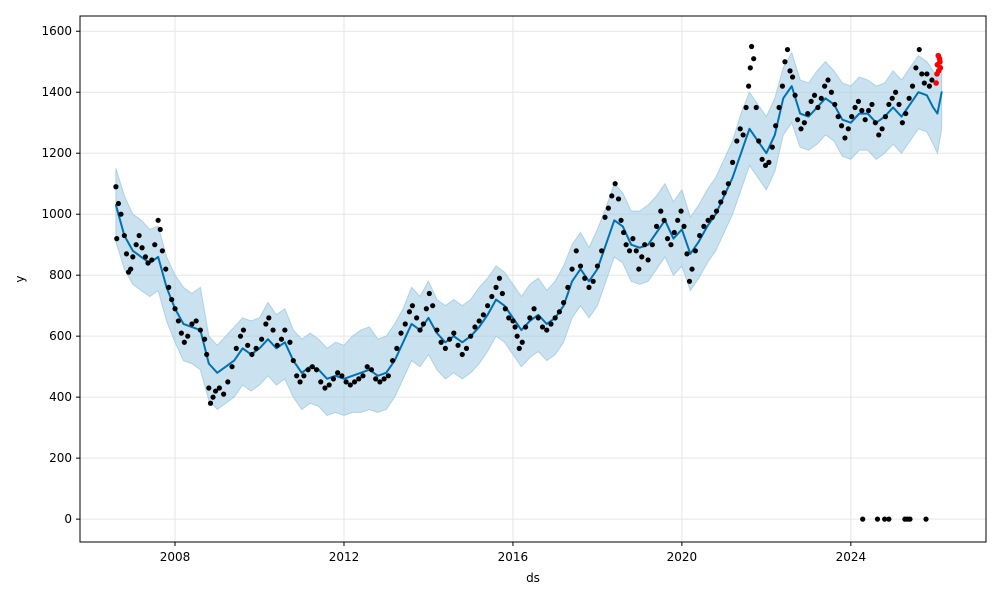 The image size is (1000, 600). Describe the element at coordinates (513, 557) in the screenshot. I see `x-tick-label-2: 2016` at that location.